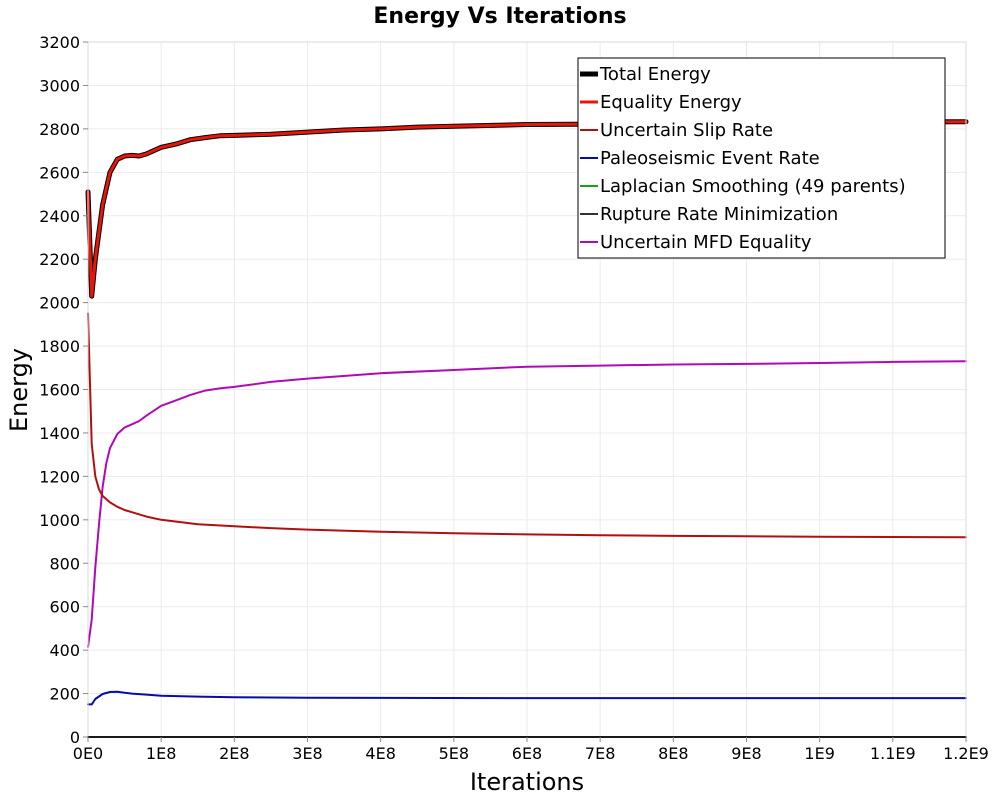 This screenshot has width=1000, height=804. What do you see at coordinates (706, 242) in the screenshot?
I see `legend-label-uncertain-mfd-equality: Uncertain MFD Equality` at bounding box center [706, 242].